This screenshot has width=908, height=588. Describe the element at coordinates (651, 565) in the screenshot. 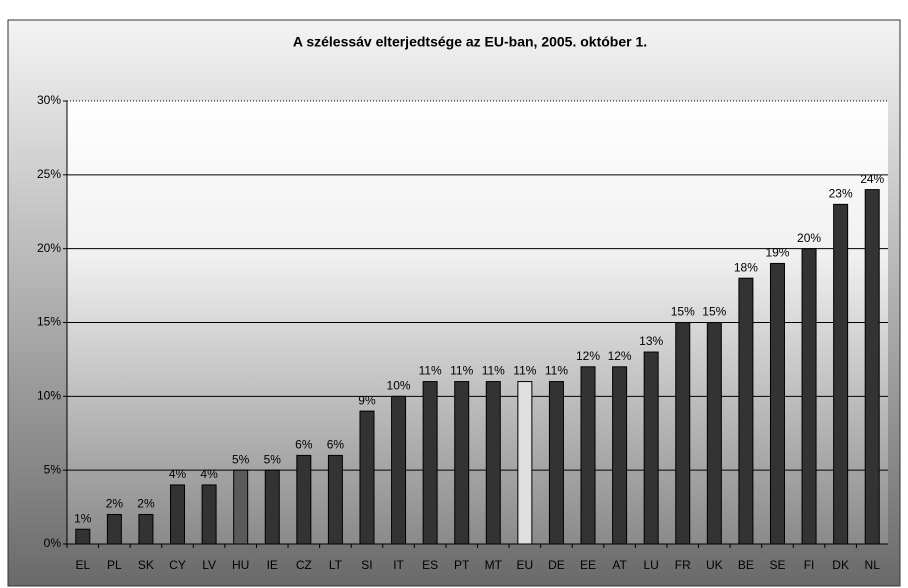

I see `x-tick-label: LU` at that location.